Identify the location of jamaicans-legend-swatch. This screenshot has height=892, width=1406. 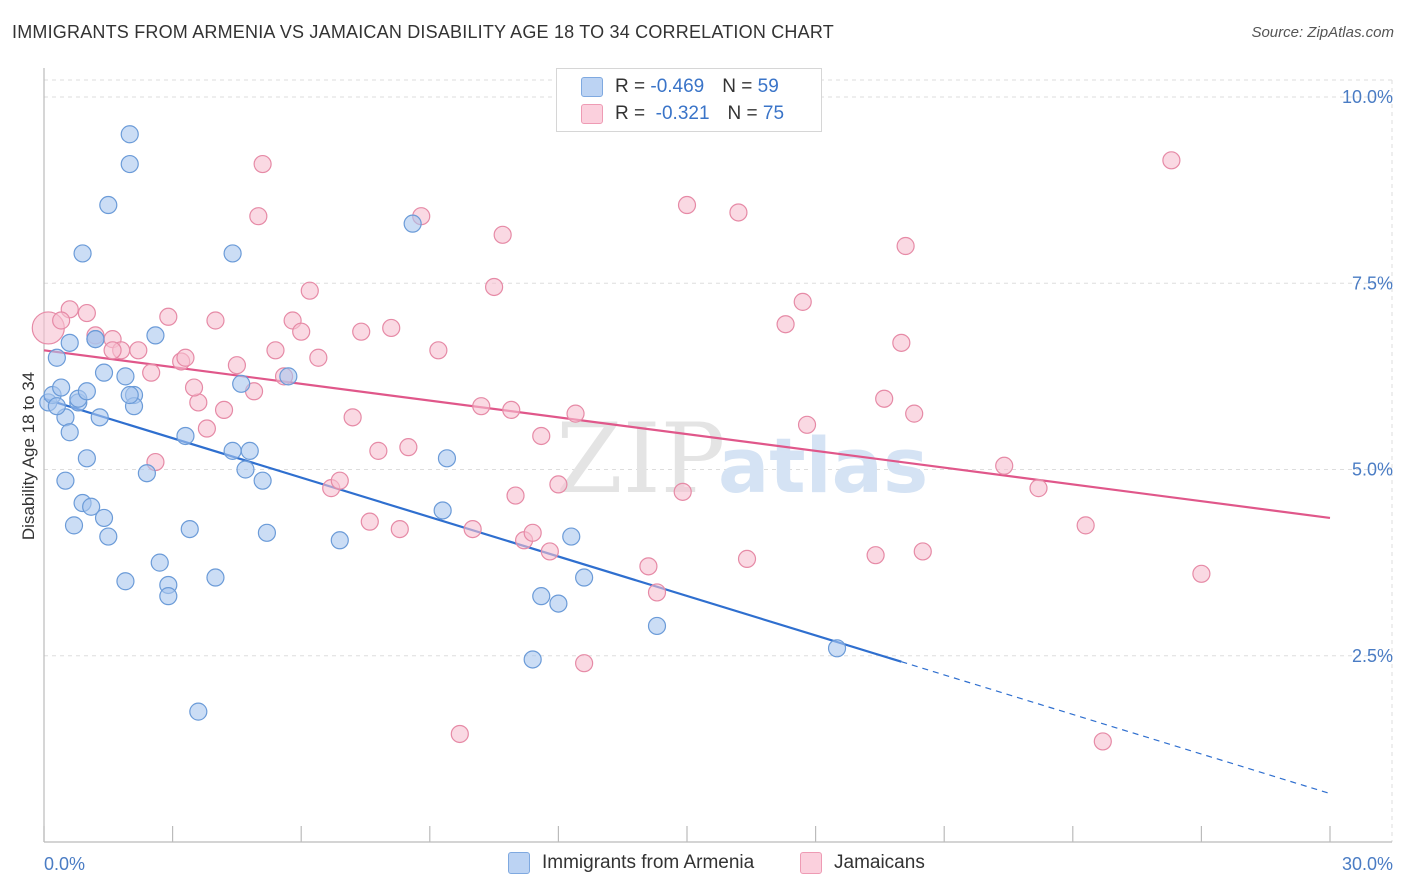
(811, 863).